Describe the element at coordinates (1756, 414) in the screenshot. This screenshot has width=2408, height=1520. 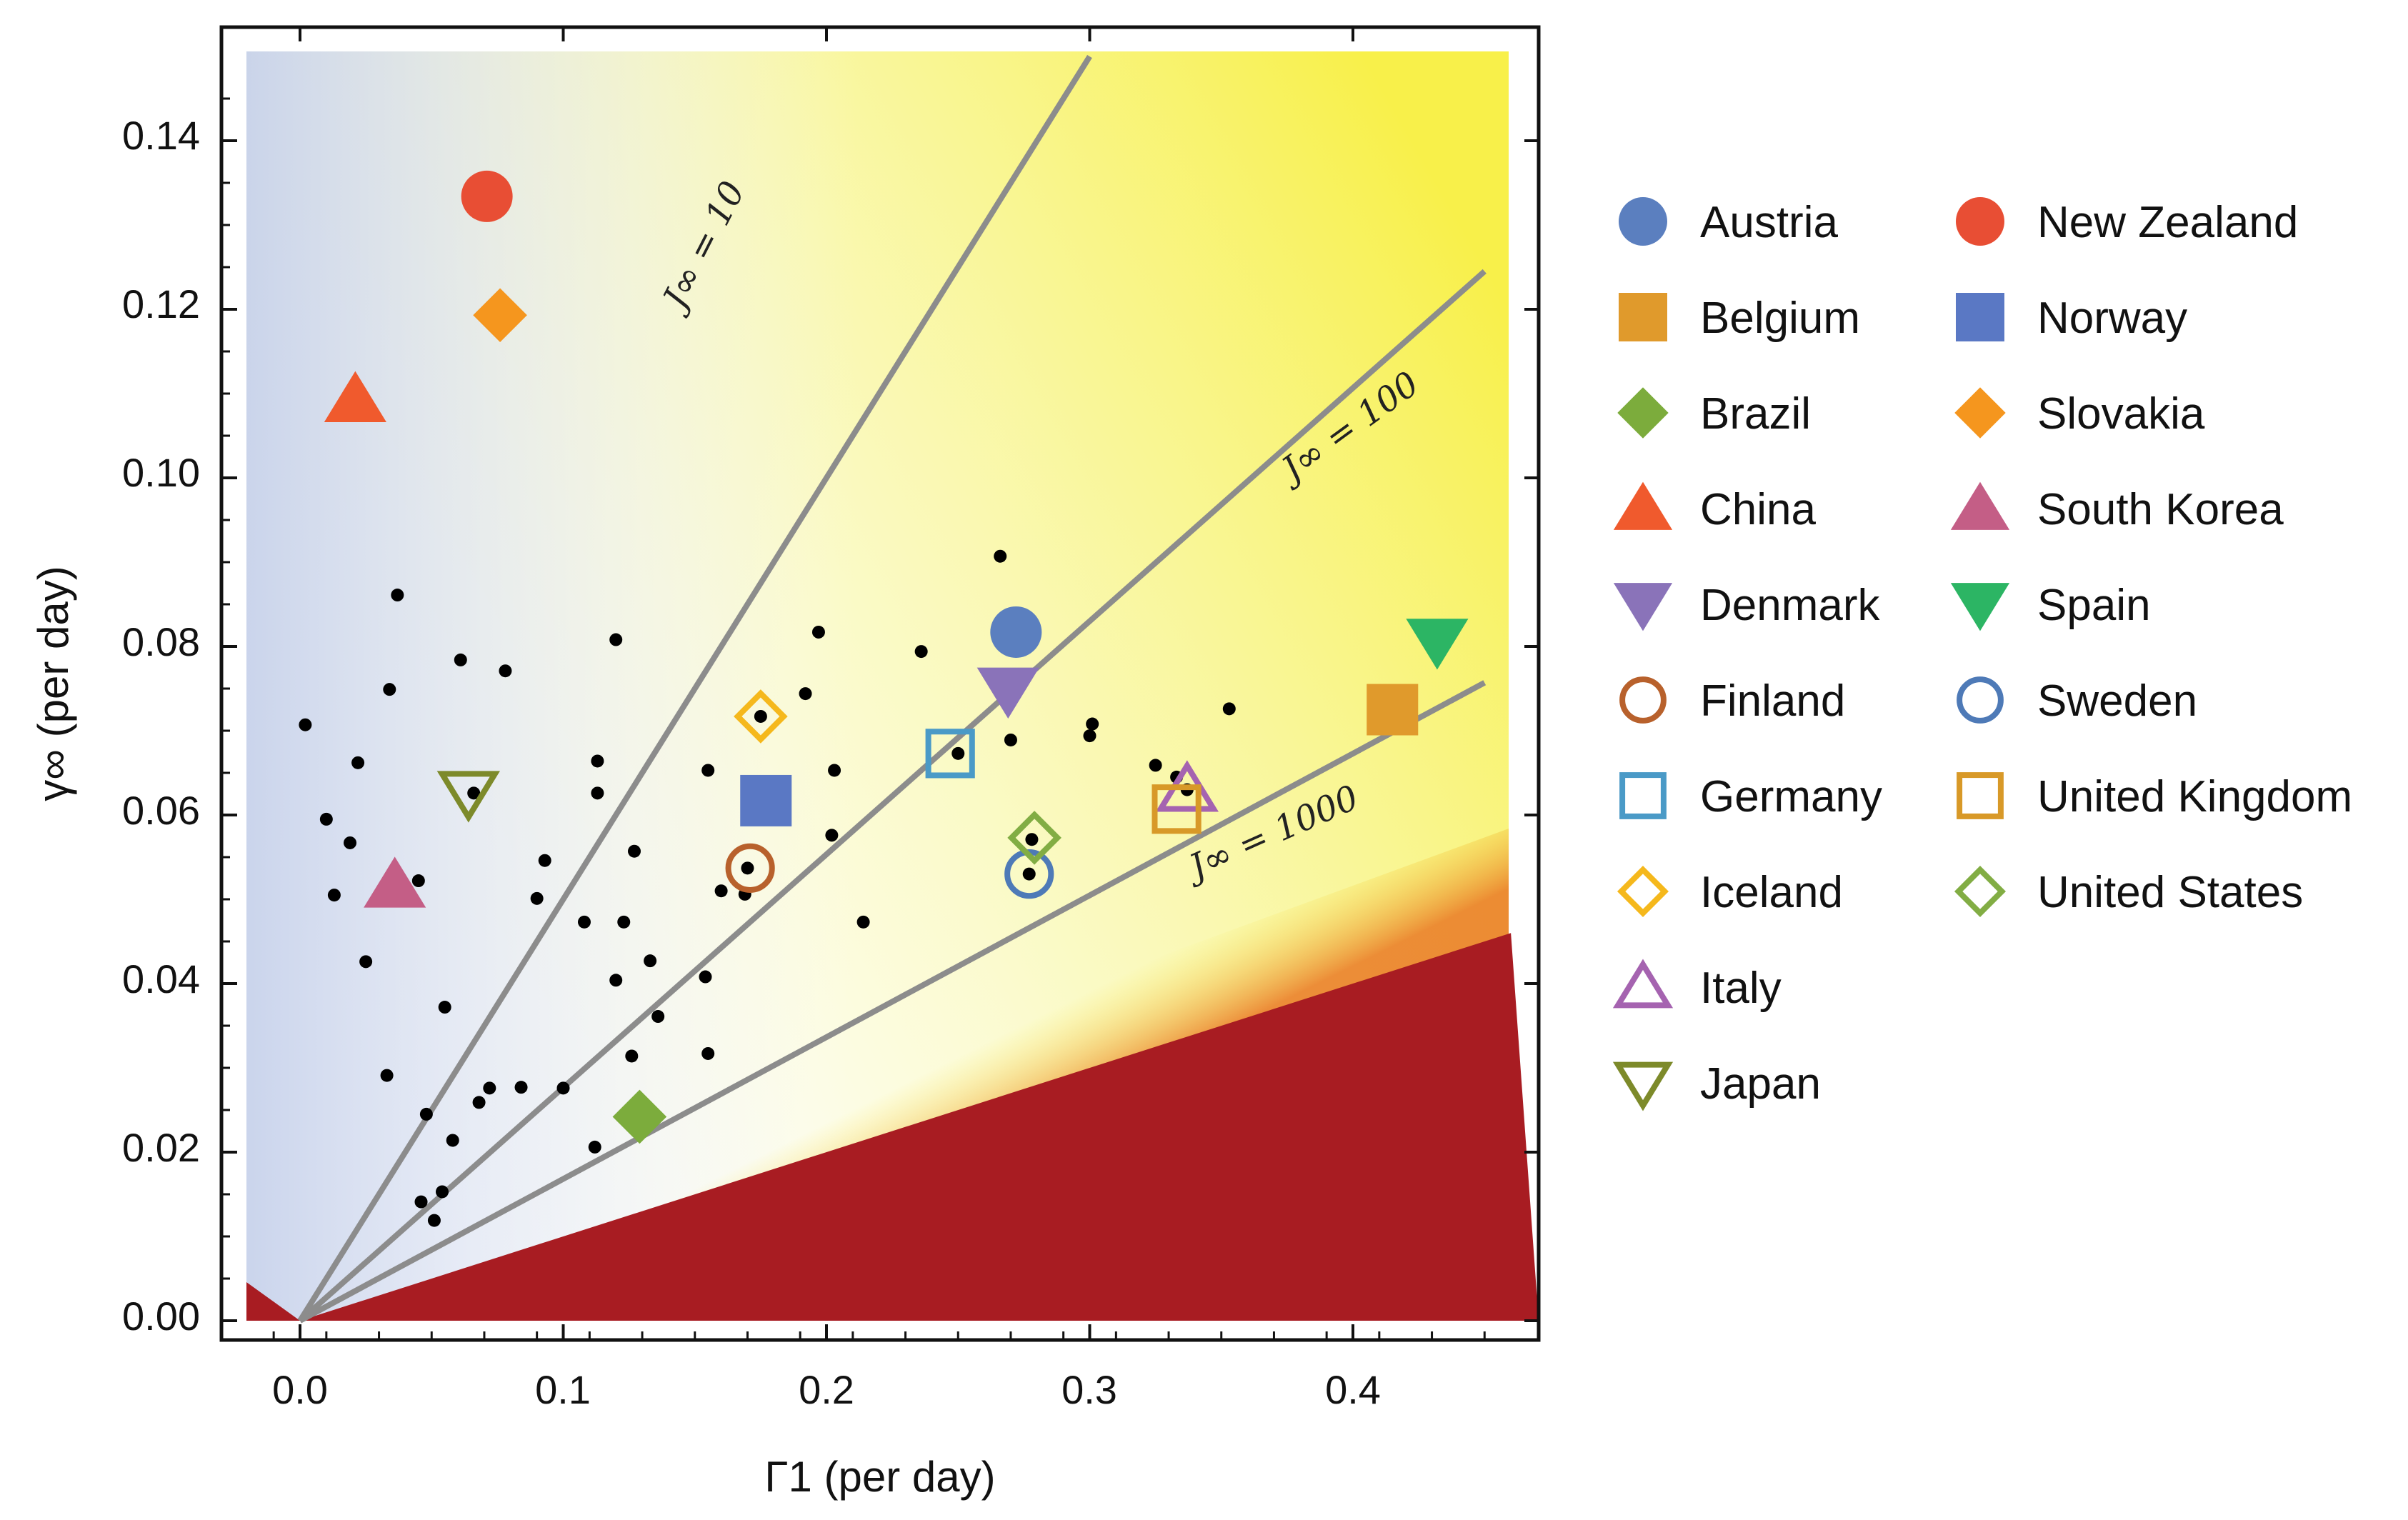
I see `legend-label-brazil: Brazil` at that location.